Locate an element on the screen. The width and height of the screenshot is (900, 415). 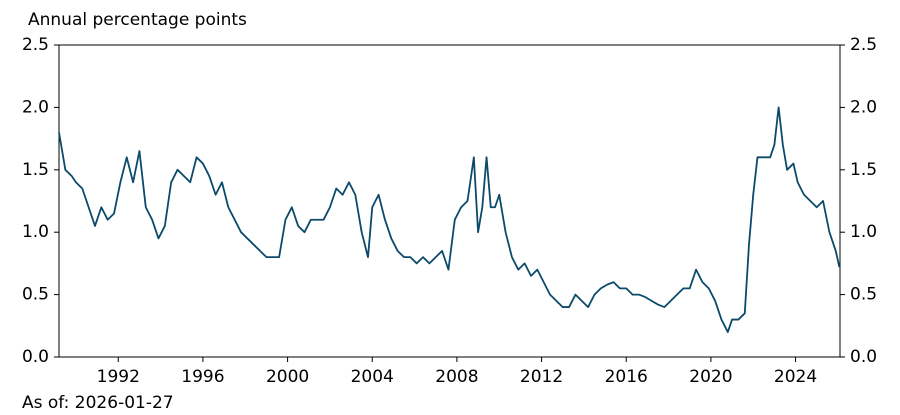
y2-tick-label: 1.0 is located at coordinates (863, 232).